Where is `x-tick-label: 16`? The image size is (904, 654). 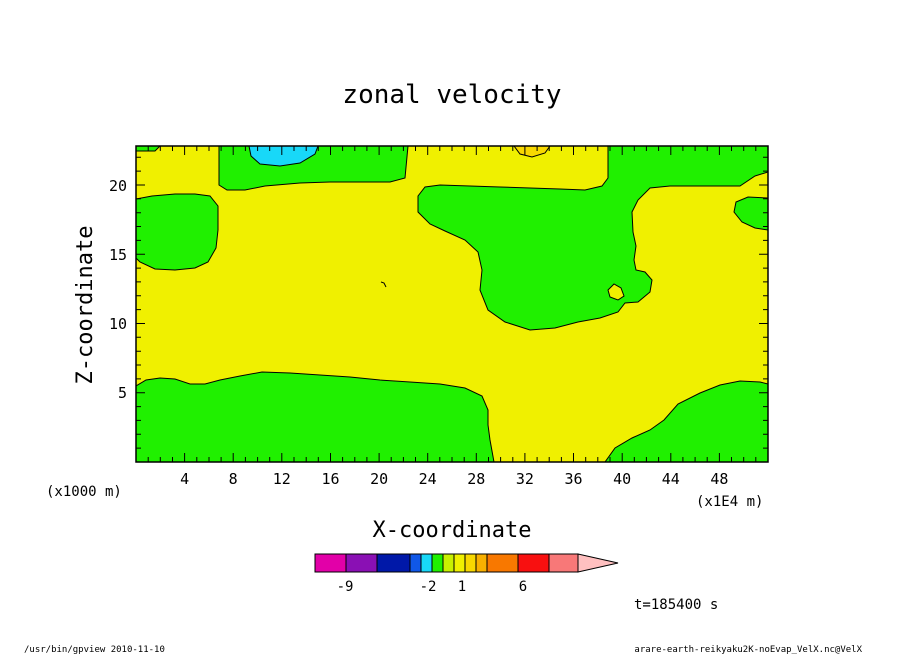
x-tick-label: 16 is located at coordinates (330, 479).